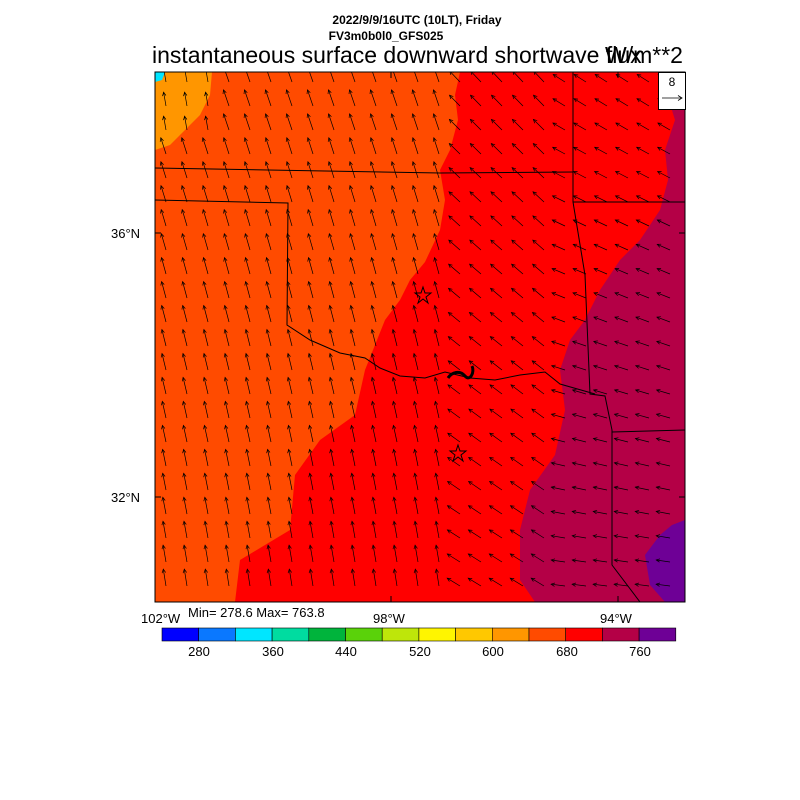 This screenshot has width=800, height=800. What do you see at coordinates (273, 651) in the screenshot?
I see `colorbar-tick-label: 360` at bounding box center [273, 651].